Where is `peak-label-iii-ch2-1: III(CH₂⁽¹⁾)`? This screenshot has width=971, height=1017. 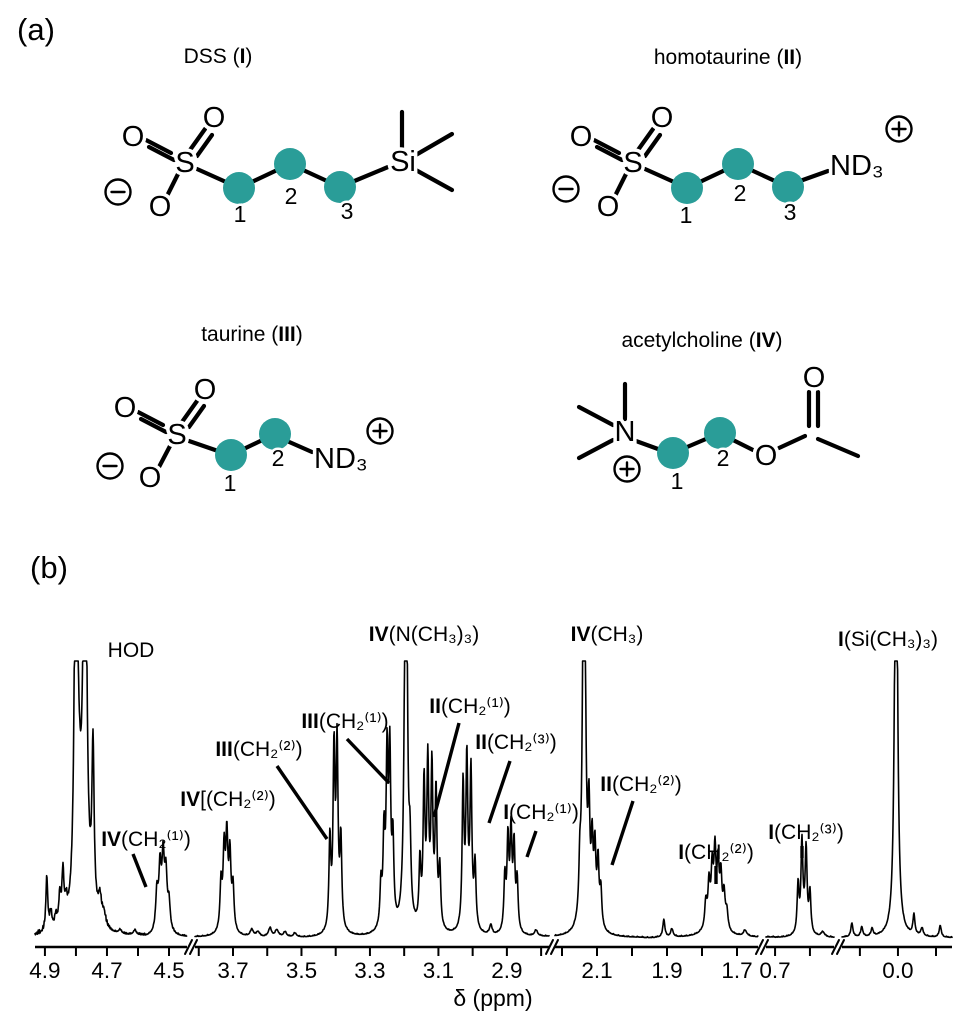
peak-label-iii-ch2-1: III(CH₂⁽¹⁾) is located at coordinates (344, 721).